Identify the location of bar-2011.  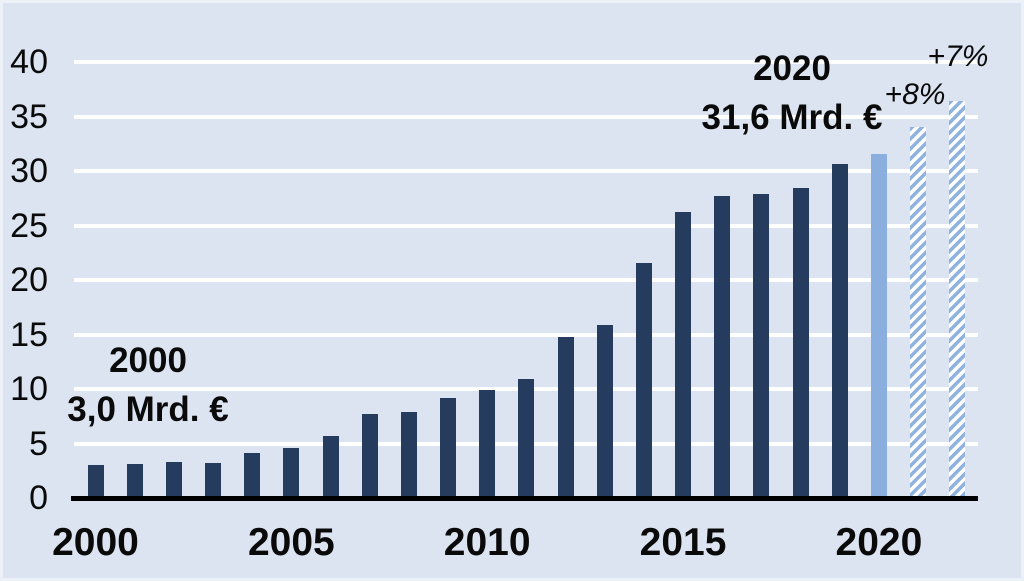
(526, 438).